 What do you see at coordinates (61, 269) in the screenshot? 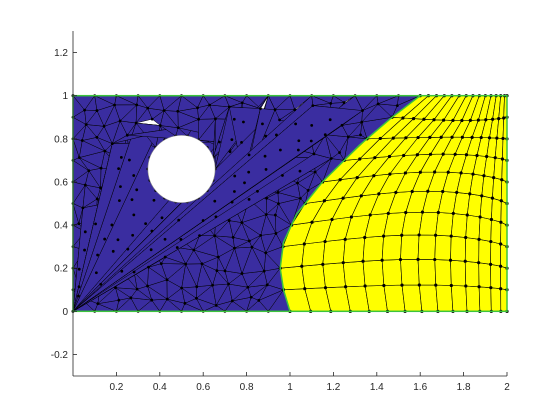
I see `y-tick-label: 0.2` at bounding box center [61, 269].